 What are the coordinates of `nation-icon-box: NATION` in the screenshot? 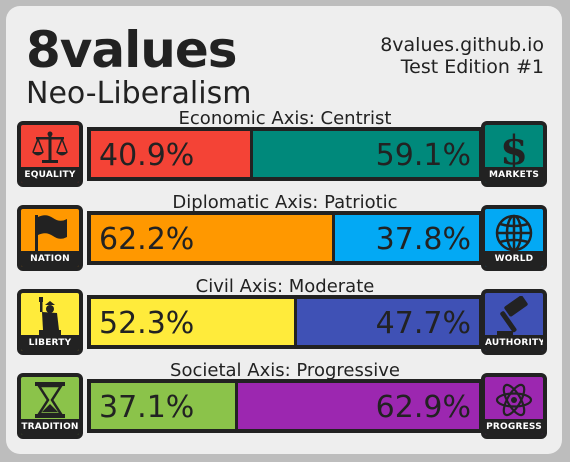 It's located at (50, 238).